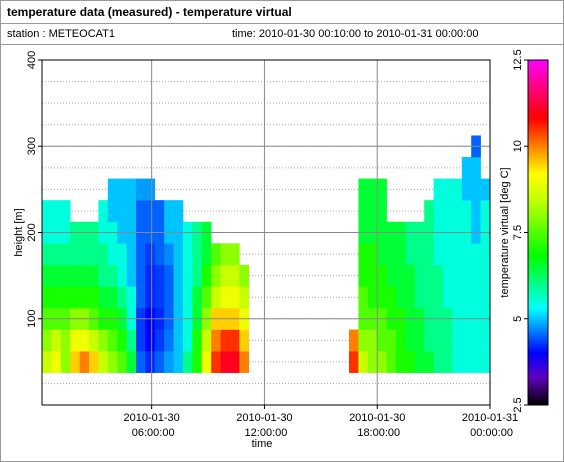 The image size is (564, 462). I want to click on colorbar-tick-label: 7.5, so click(518, 232).